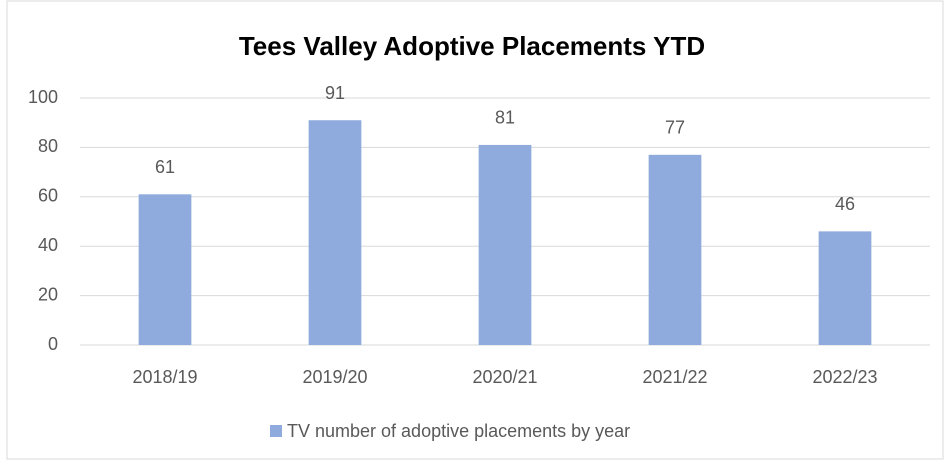  I want to click on data-label: 77, so click(675, 128).